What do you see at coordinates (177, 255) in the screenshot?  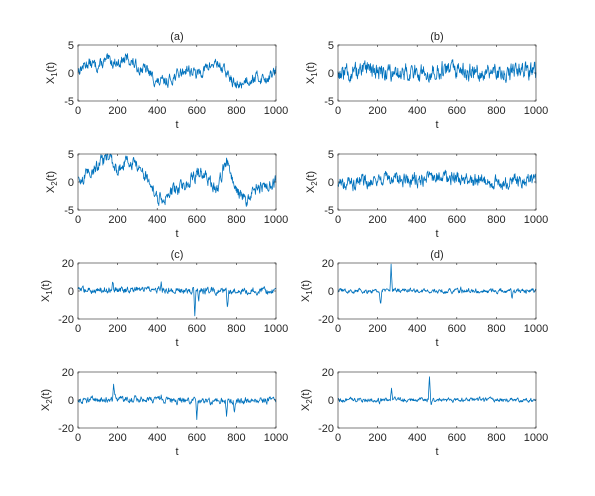 I see `panel-title: (c)` at bounding box center [177, 255].